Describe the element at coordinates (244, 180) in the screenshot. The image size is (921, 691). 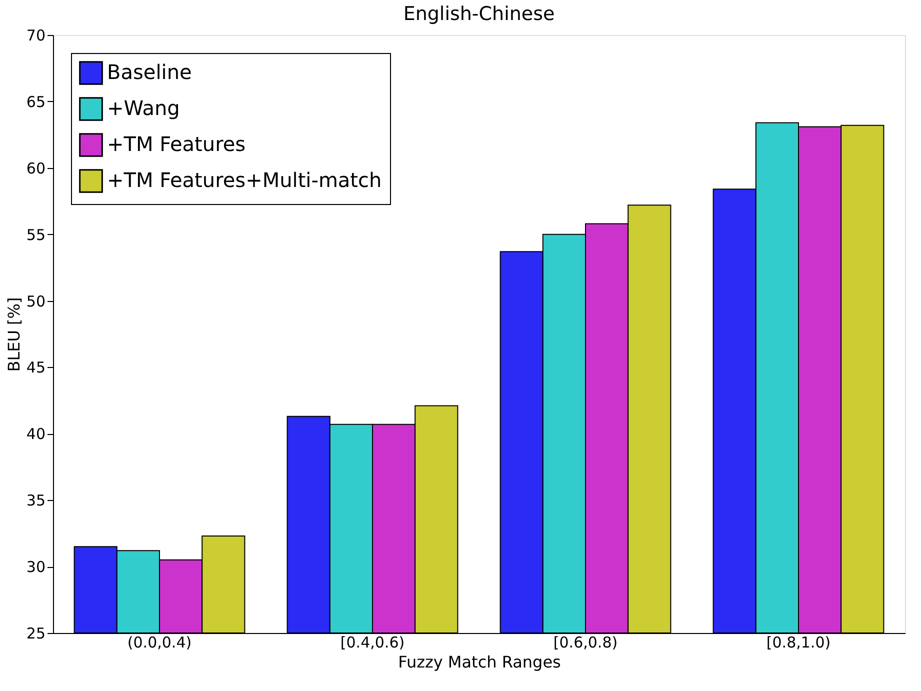
I see `legend-label: +TM Features+Multi-match` at that location.